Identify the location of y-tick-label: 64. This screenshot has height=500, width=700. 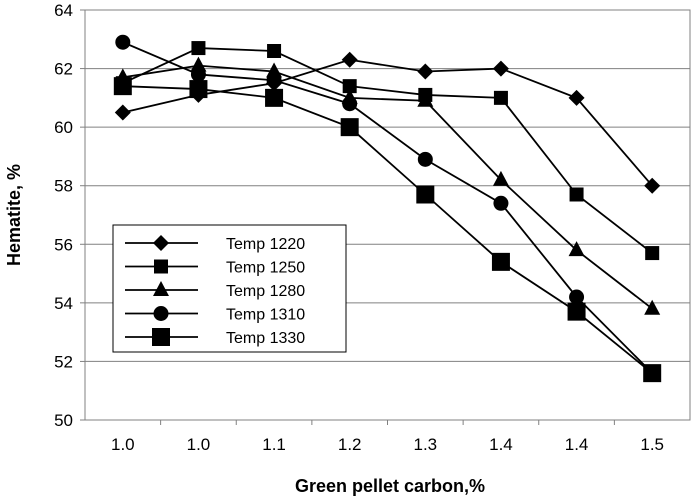
(63, 10).